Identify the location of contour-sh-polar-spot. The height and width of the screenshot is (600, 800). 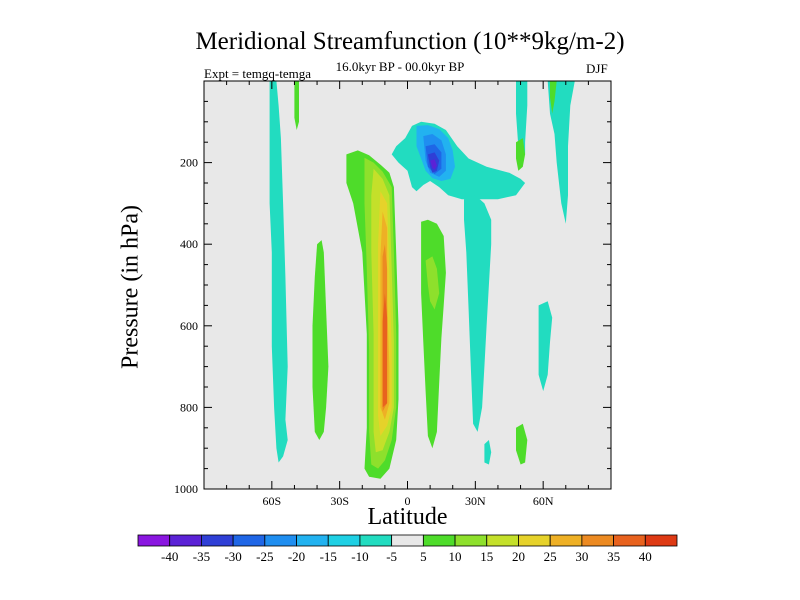
(296, 105).